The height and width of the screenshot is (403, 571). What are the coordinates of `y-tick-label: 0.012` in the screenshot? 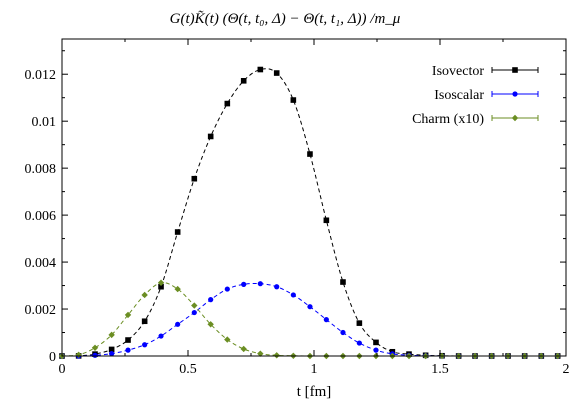 It's located at (41, 75).